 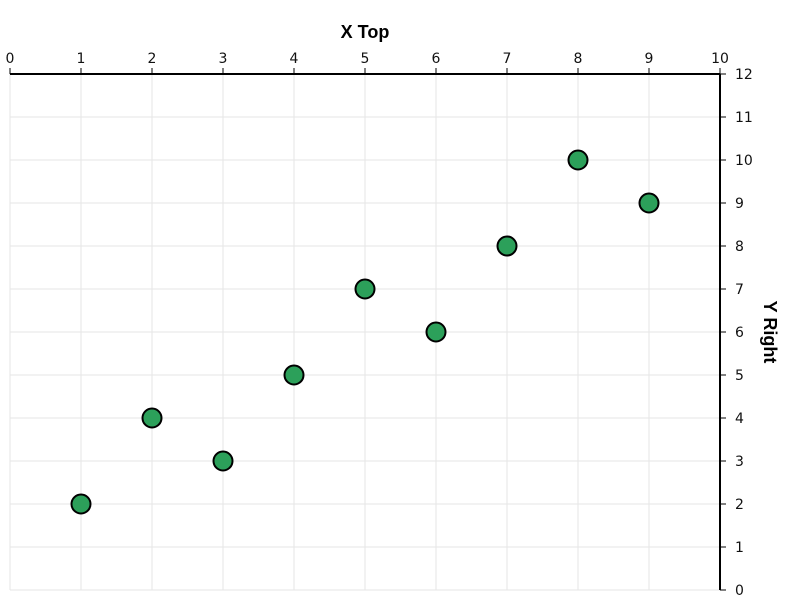 I want to click on y-tick-label: 0, so click(x=739, y=591).